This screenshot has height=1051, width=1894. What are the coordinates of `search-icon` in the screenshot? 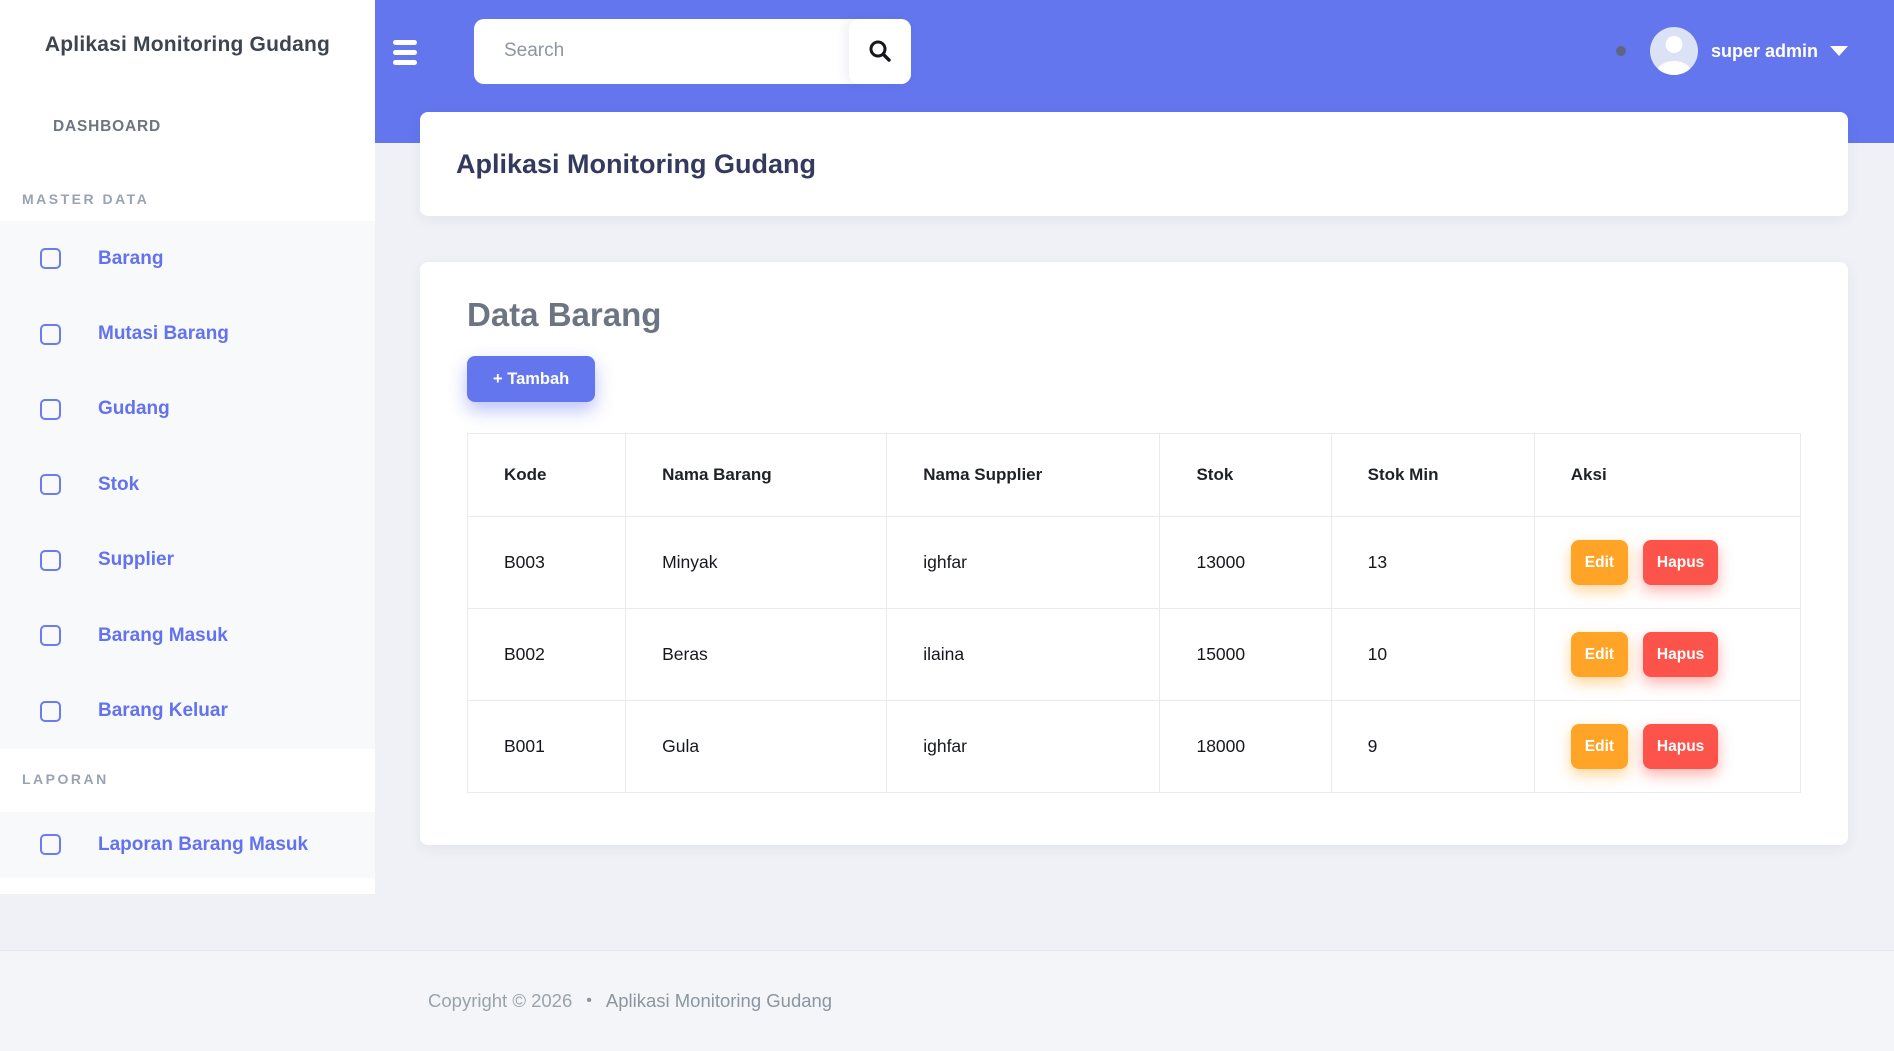 It's located at (880, 51).